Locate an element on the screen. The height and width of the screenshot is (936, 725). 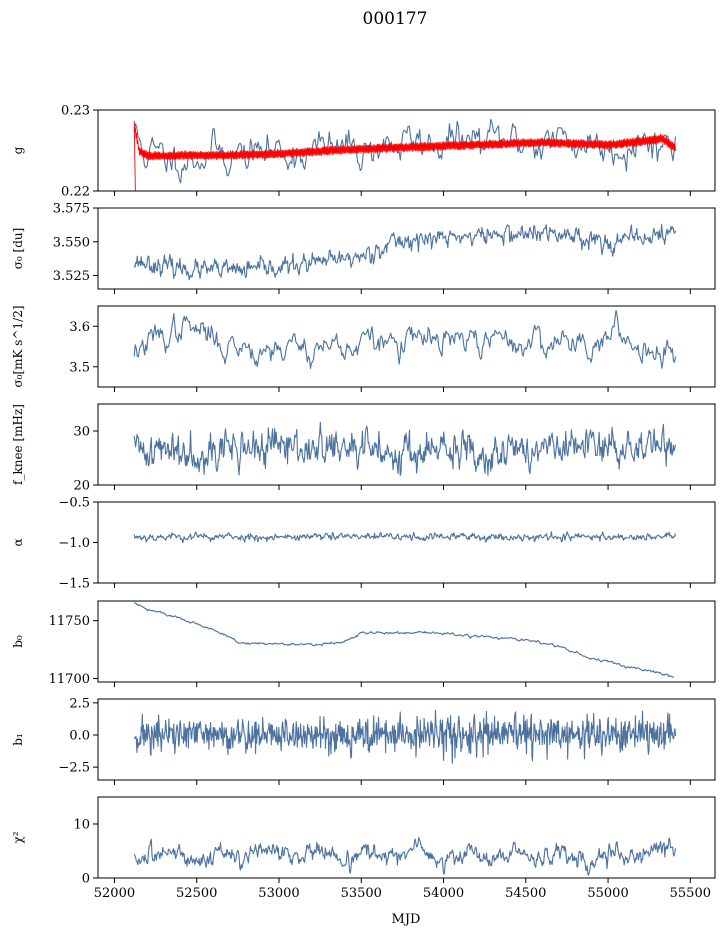
panel-6: 11700 11750 b₀ is located at coordinates (363, 643).